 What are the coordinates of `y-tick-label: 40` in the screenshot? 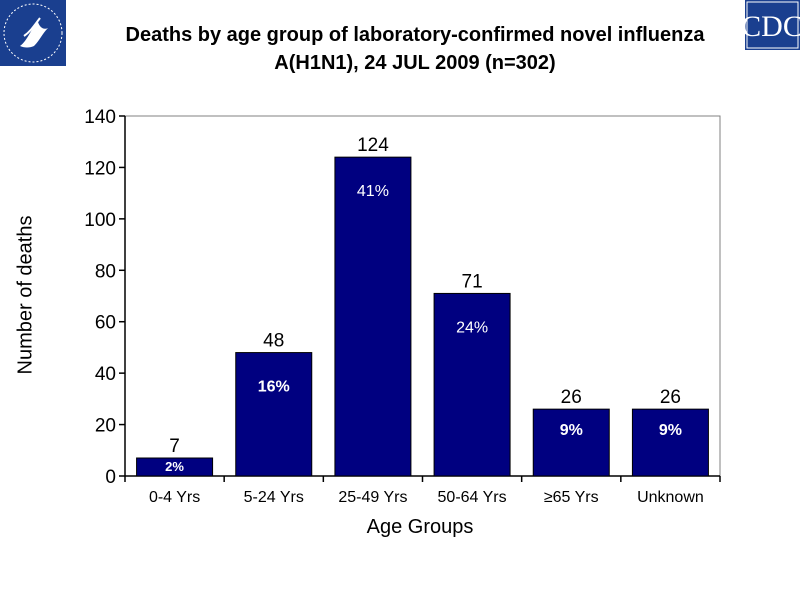 It's located at (105, 374).